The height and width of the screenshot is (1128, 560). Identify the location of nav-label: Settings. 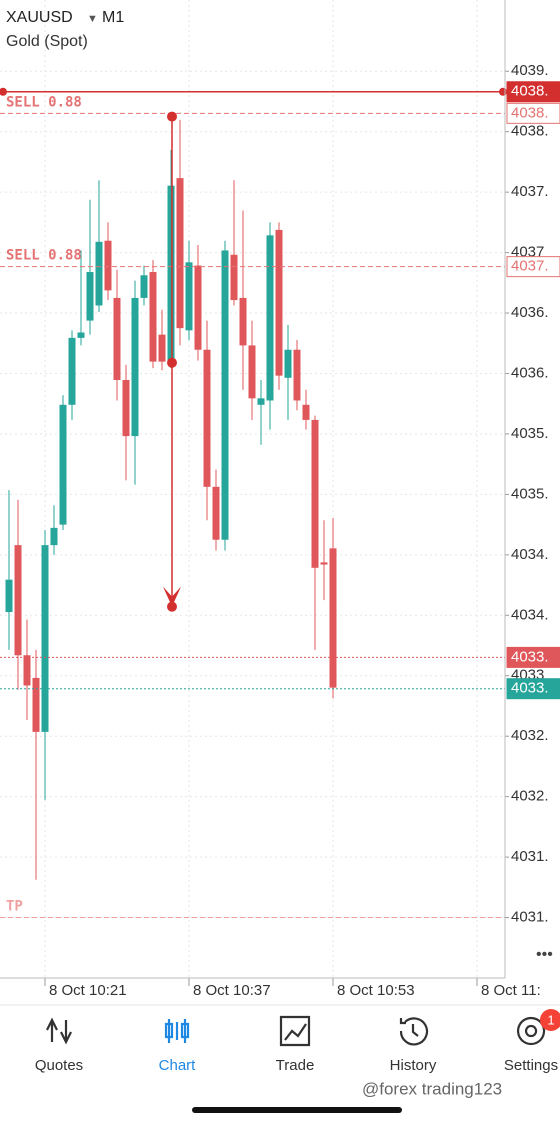
(531, 1065).